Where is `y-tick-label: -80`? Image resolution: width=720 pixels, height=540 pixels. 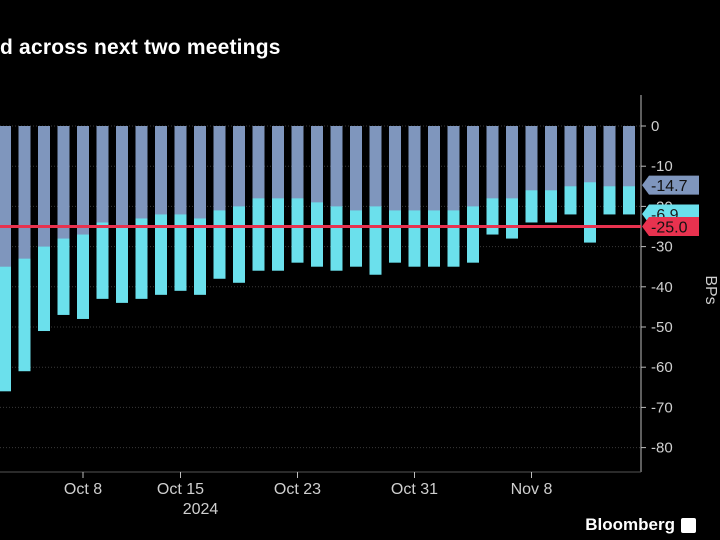 y-tick-label: -80 is located at coordinates (662, 448).